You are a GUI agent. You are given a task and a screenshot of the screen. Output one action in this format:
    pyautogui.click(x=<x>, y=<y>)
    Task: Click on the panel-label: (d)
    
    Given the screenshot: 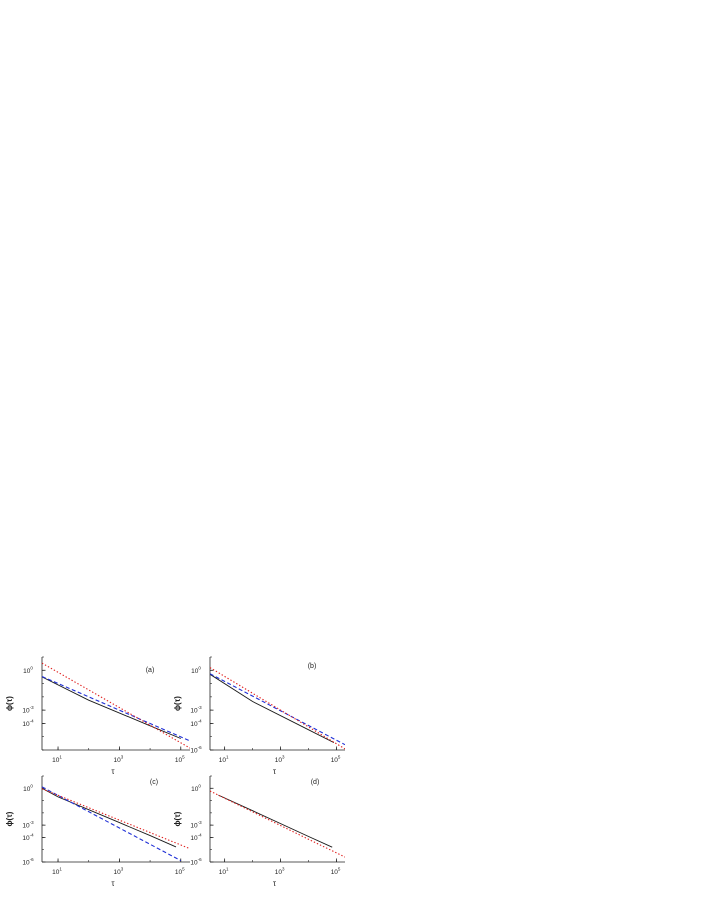 What is the action you would take?
    pyautogui.click(x=315, y=782)
    